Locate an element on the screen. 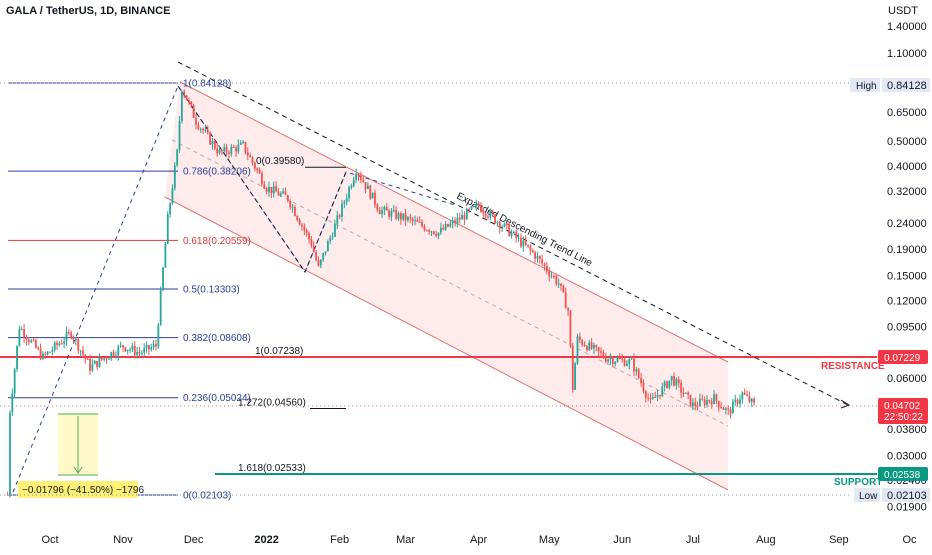  resistance-value-badge is located at coordinates (903, 357).